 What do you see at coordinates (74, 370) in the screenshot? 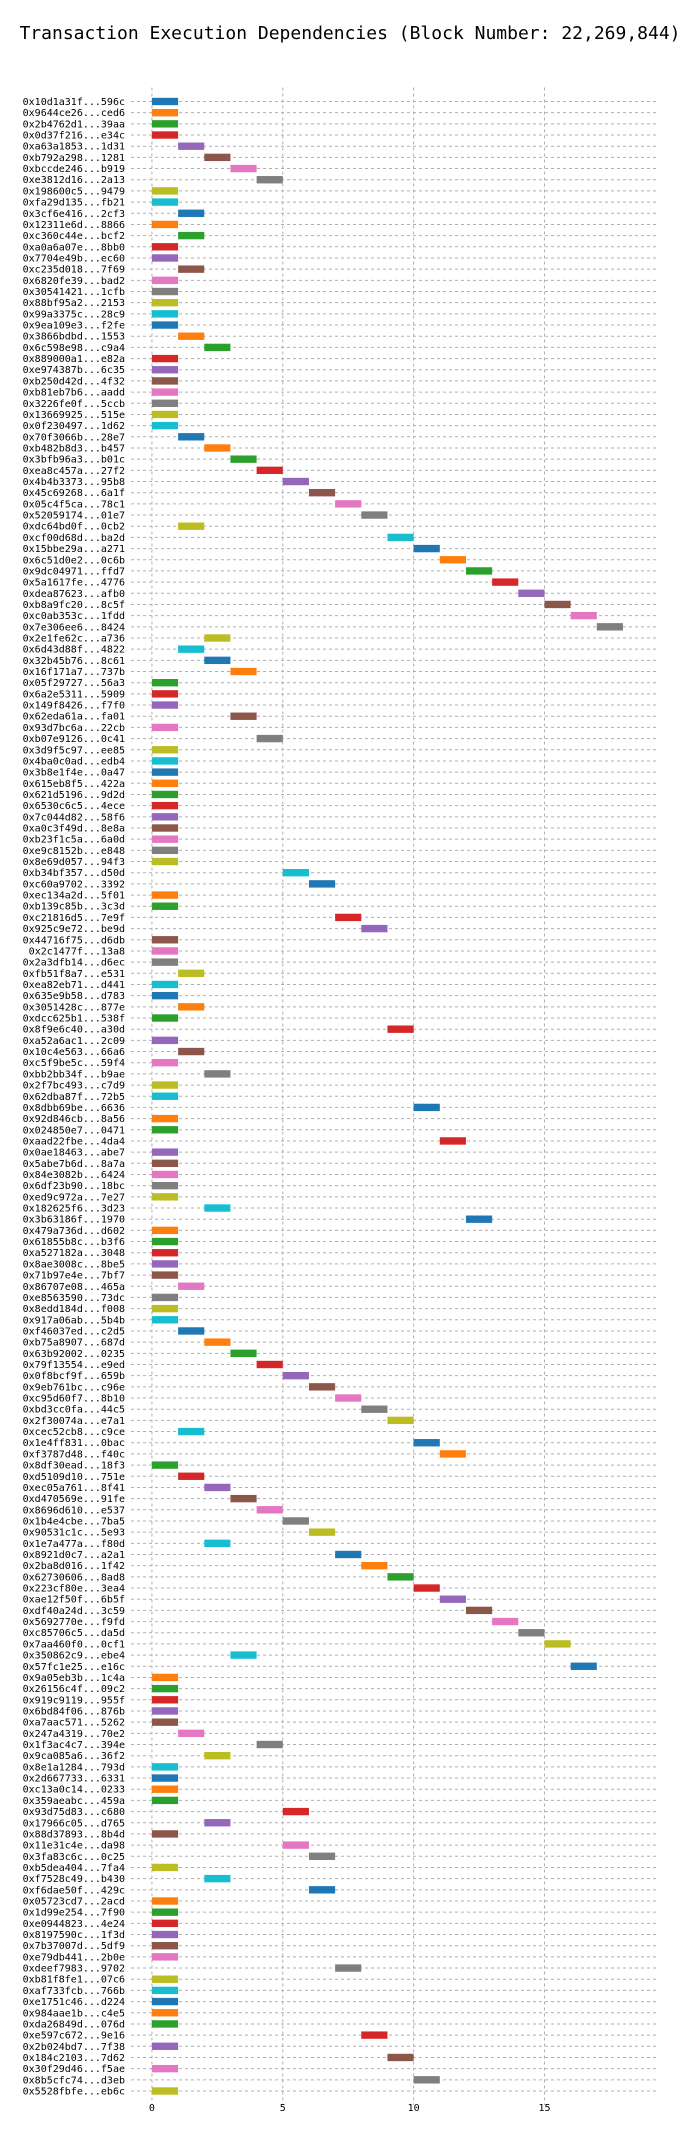
I see `tx-label: 0xe974387b...6c35` at bounding box center [74, 370].